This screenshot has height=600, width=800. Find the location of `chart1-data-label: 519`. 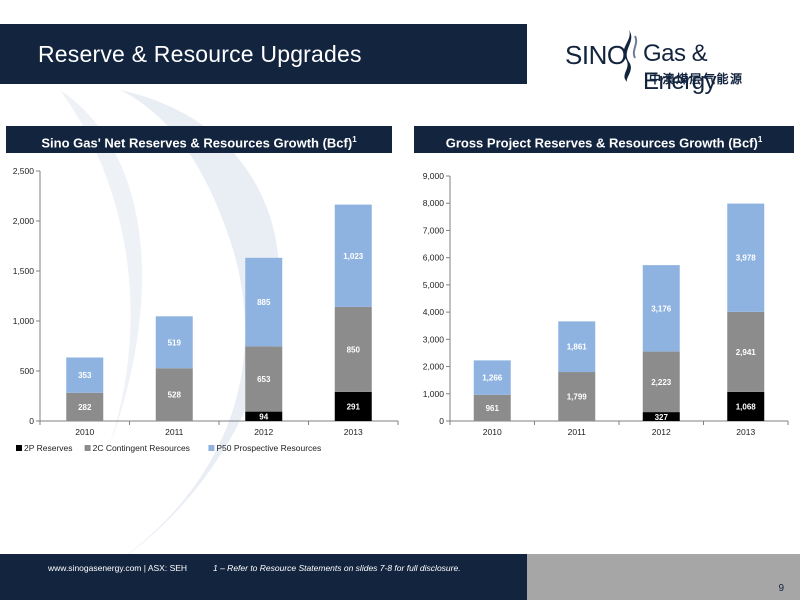

chart1-data-label: 519 is located at coordinates (175, 342).